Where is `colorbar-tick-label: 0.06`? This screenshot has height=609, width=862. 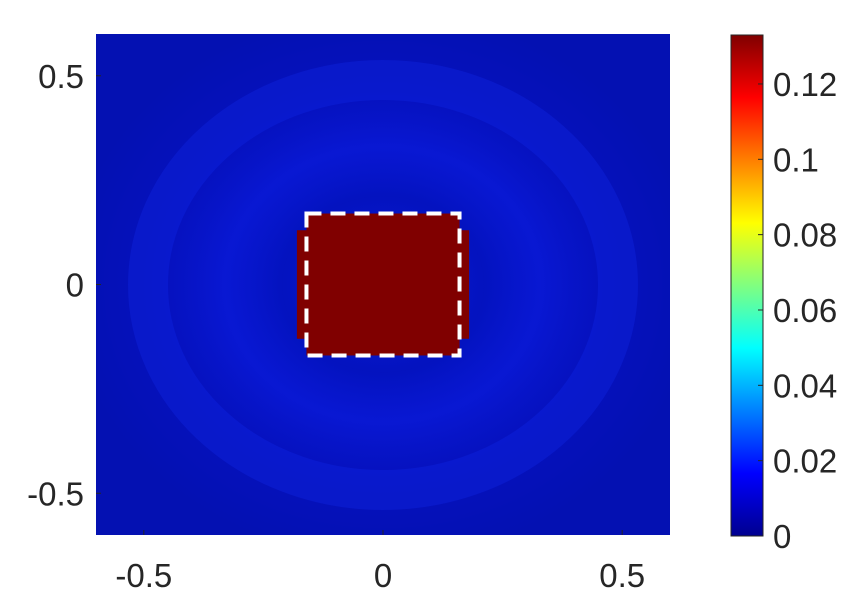
colorbar-tick-label: 0.06 is located at coordinates (805, 310).